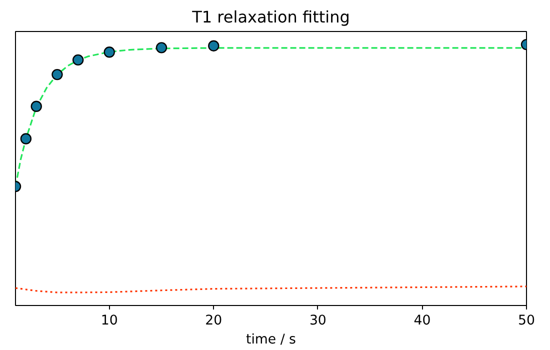 Image resolution: width=550 pixels, height=350 pixels. Describe the element at coordinates (271, 340) in the screenshot. I see `x-axis-title: time / s` at that location.